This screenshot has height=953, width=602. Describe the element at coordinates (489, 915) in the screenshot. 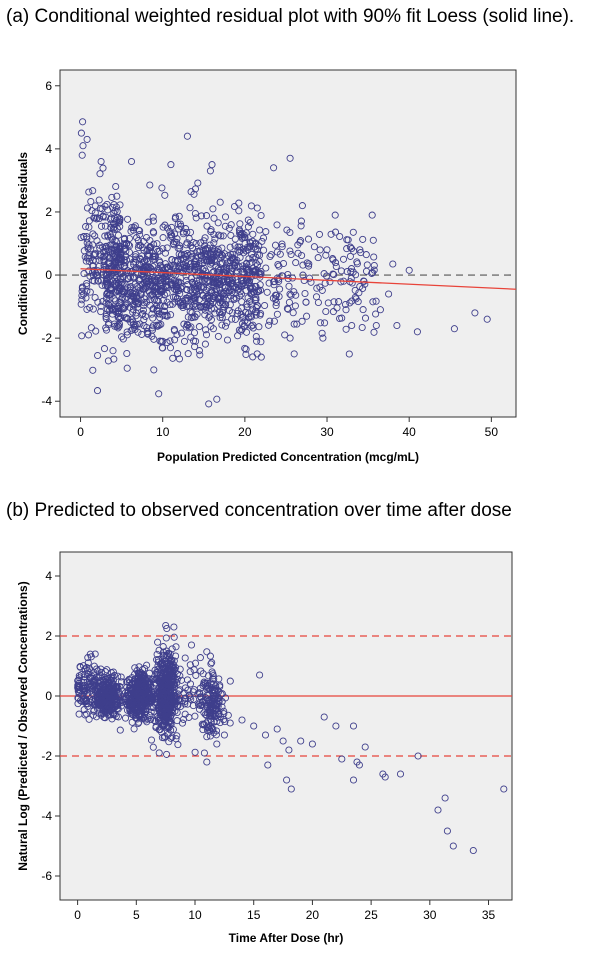

I see `x-tick-label: 35` at that location.